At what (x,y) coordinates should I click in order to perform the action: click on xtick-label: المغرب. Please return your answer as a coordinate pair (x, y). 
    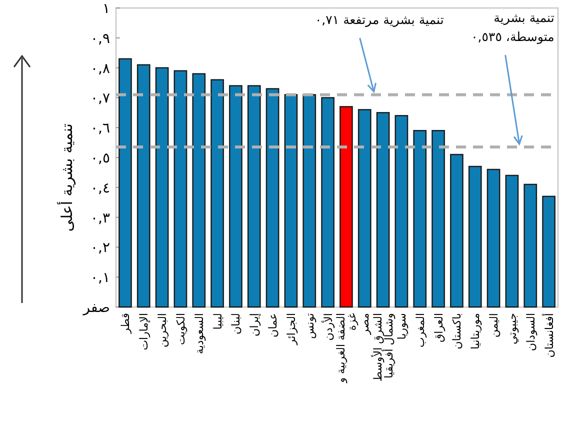
    Looking at the image, I should click on (420, 330).